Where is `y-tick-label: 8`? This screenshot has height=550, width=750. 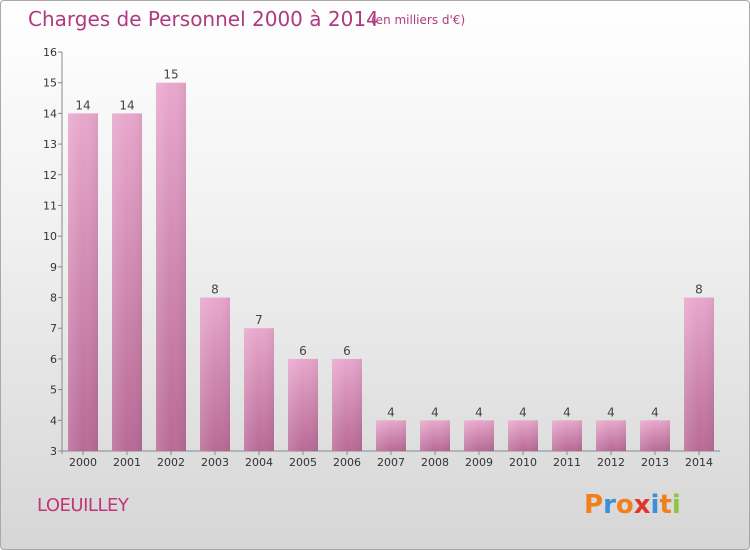 y-tick-label: 8 is located at coordinates (53, 298).